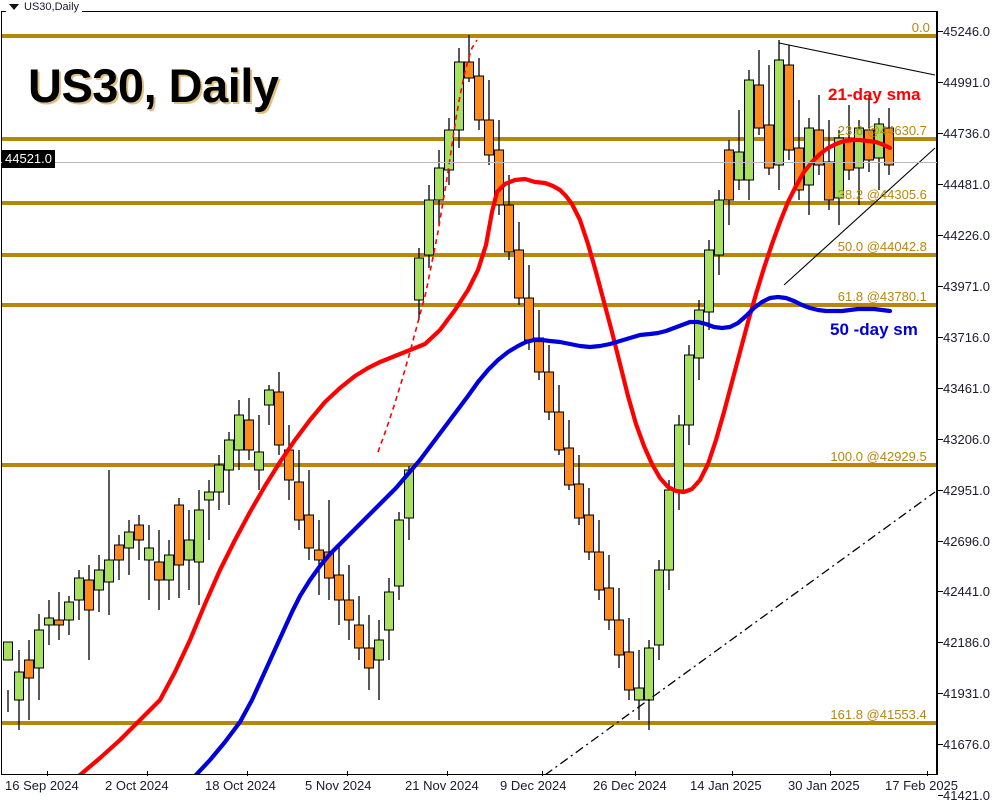  What do you see at coordinates (878, 714) in the screenshot?
I see `fib-level-label: 161.8 @41553.4` at bounding box center [878, 714].